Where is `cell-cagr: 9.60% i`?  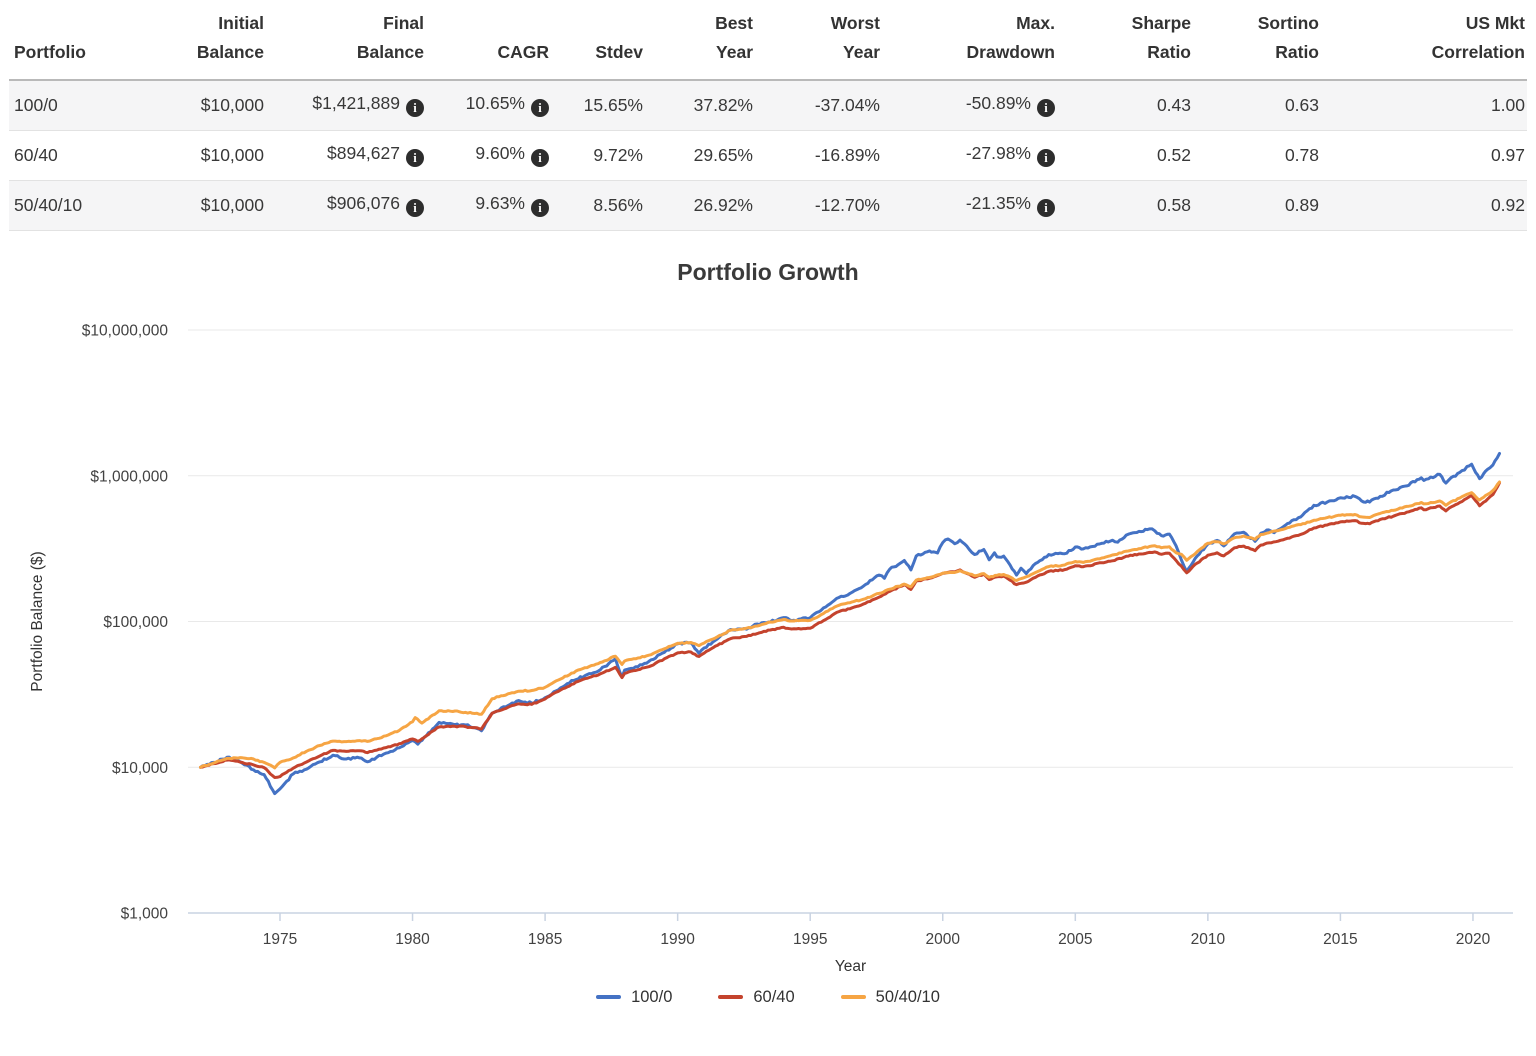 cell-cagr: 9.60% i is located at coordinates (488, 155).